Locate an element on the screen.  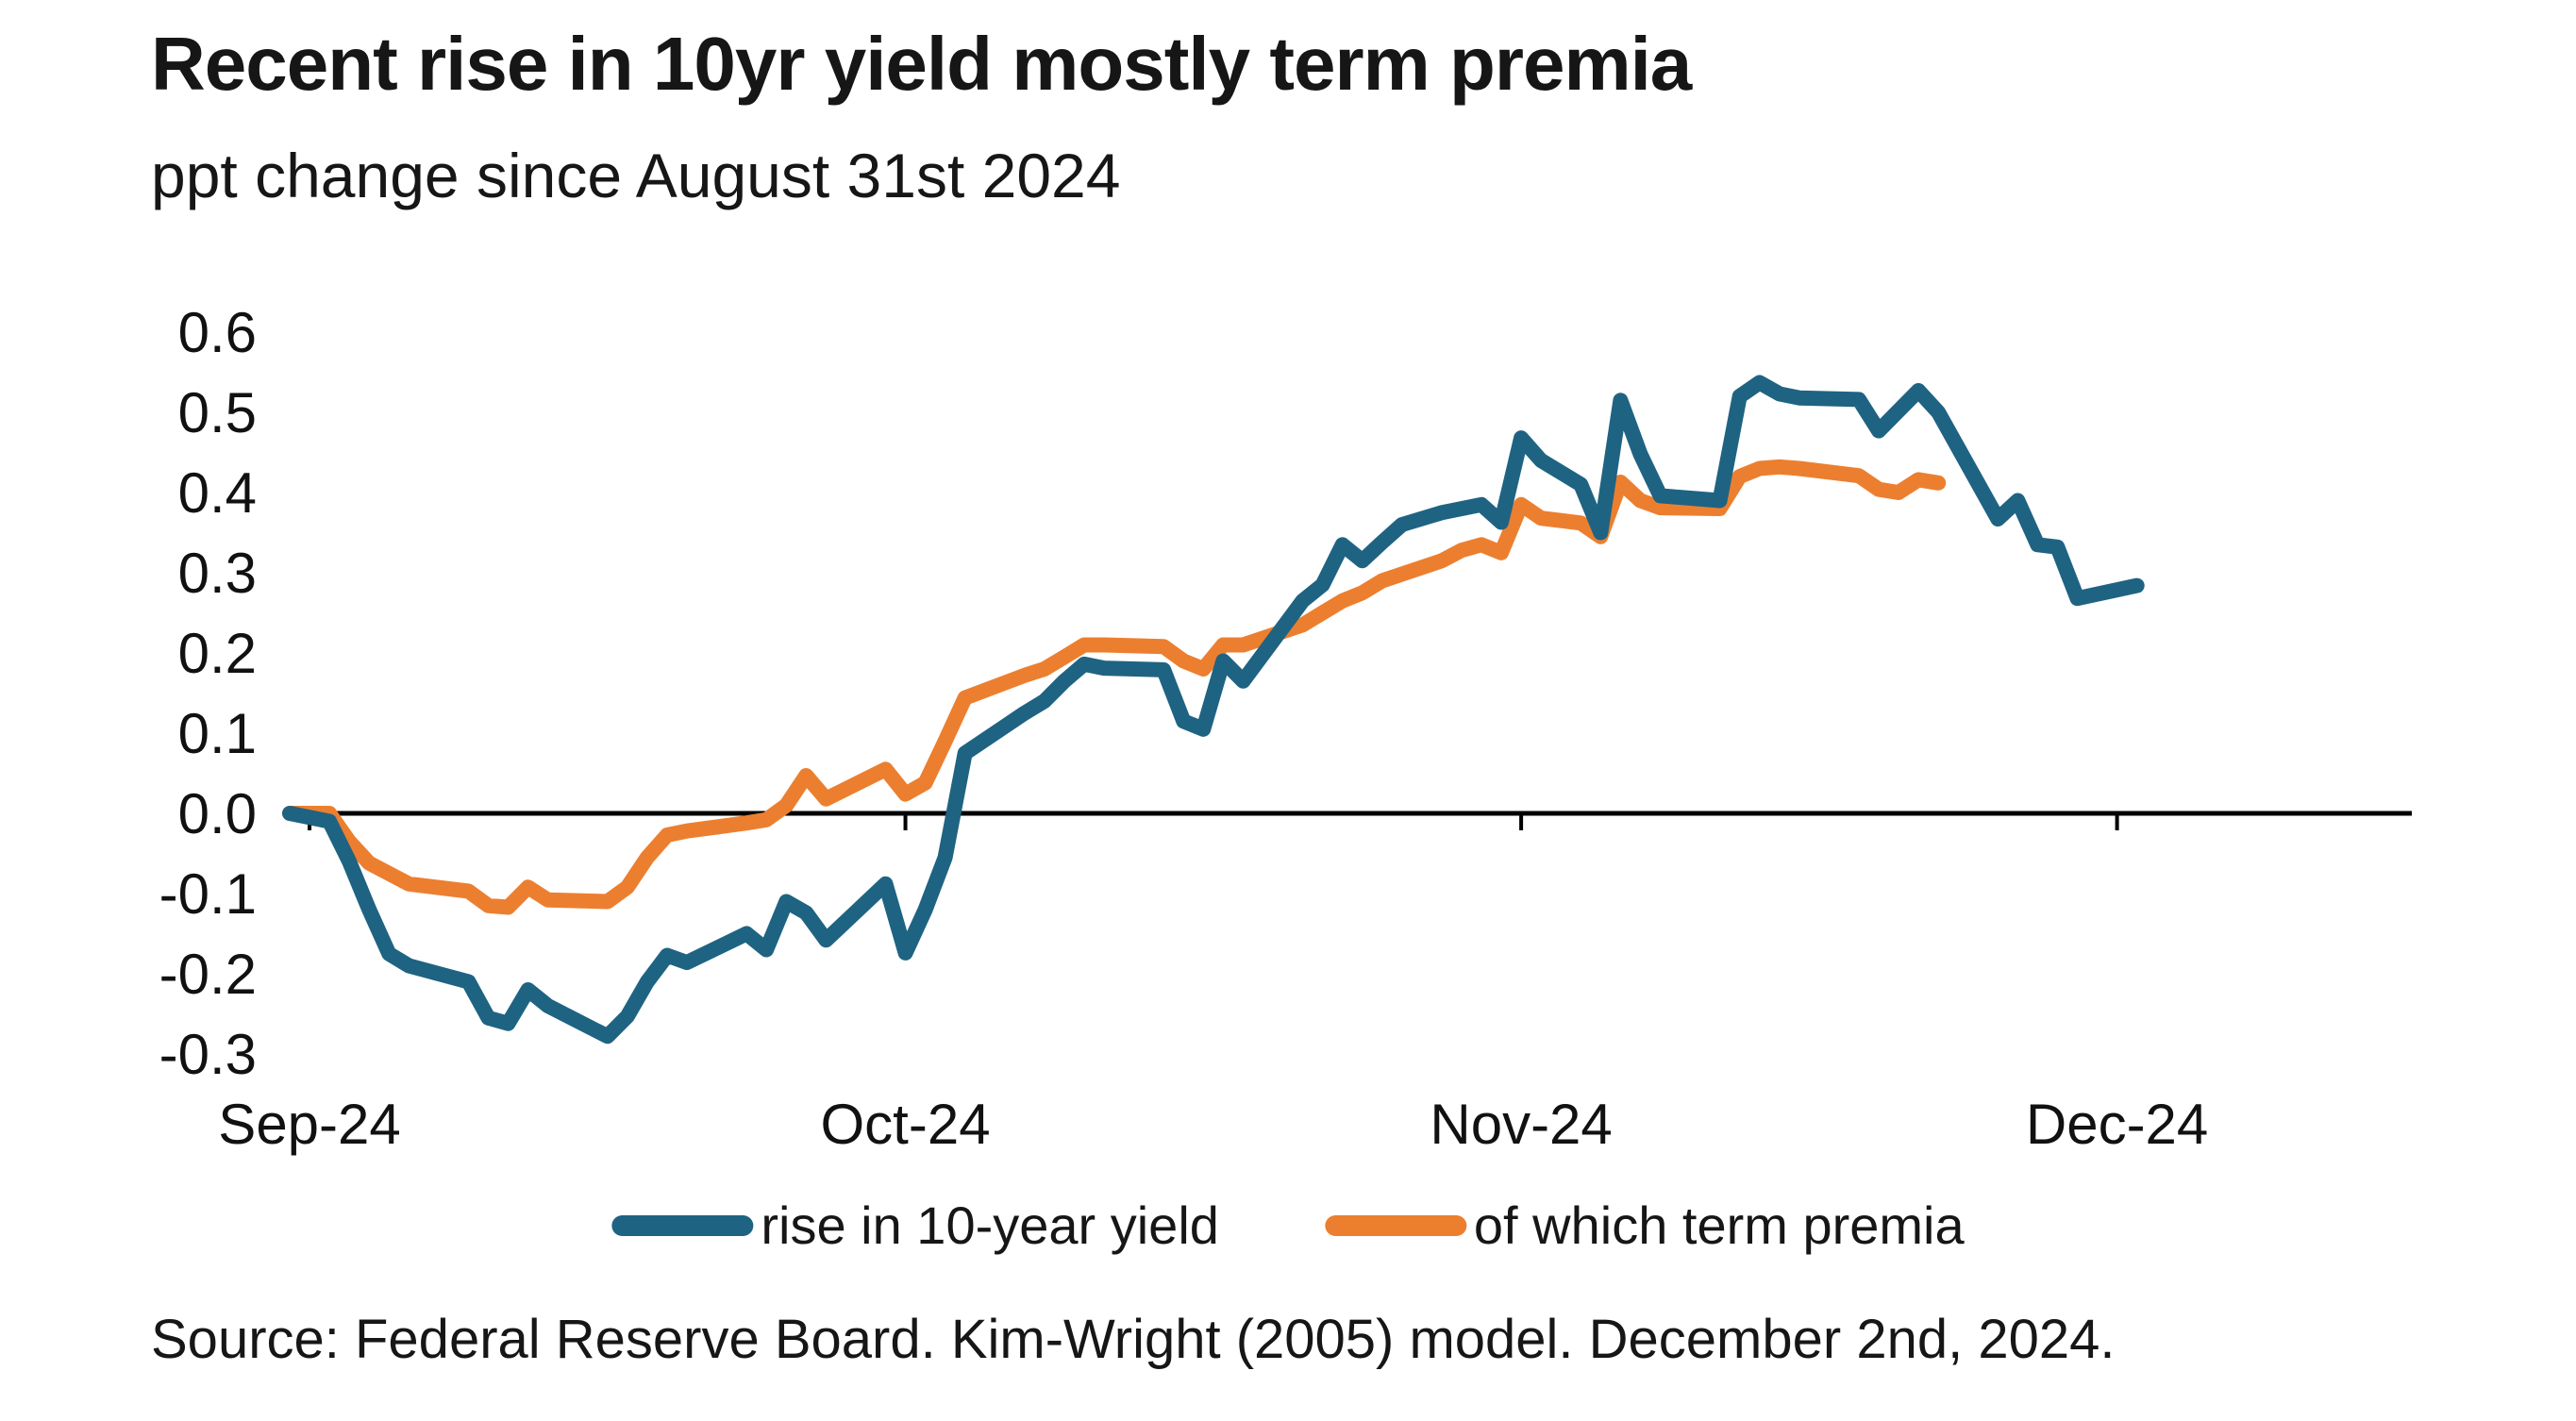
legend-item-premia: of which term premia is located at coordinates (1644, 1225).